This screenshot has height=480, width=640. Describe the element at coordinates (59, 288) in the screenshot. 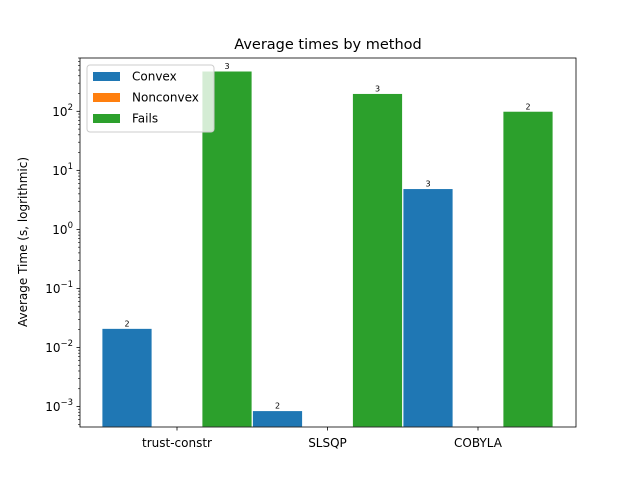

I see `y-tick-label: 10⁻¹` at that location.